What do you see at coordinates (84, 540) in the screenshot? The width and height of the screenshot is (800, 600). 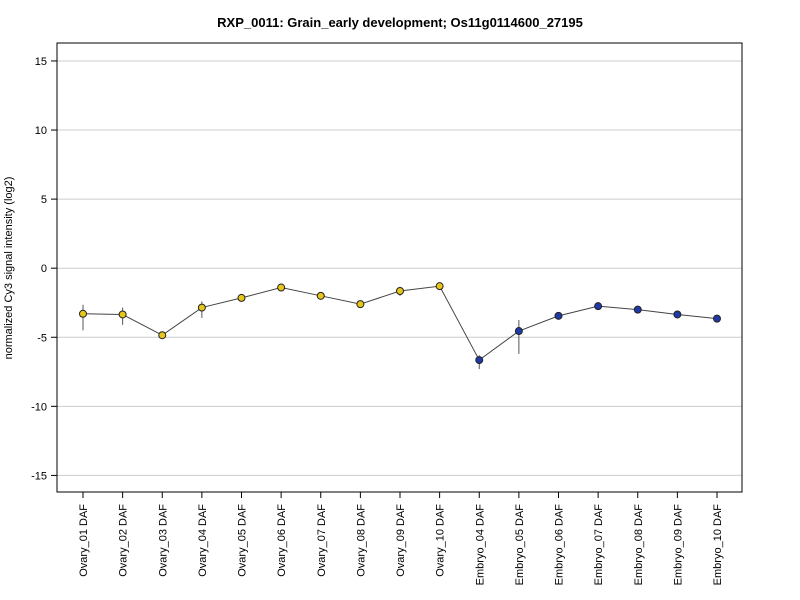 I see `x-tick-label: Ovary_01 DAF` at bounding box center [84, 540].